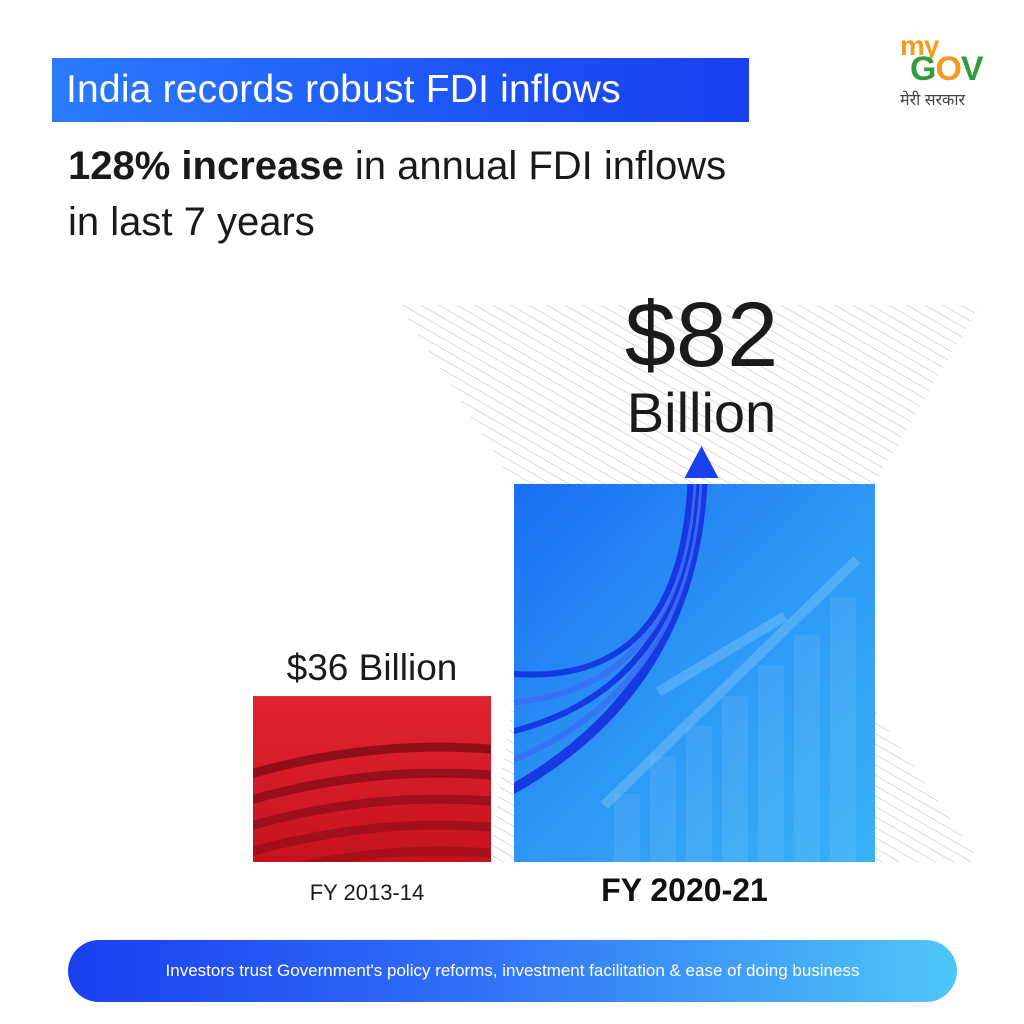 This screenshot has width=1024, height=1024. I want to click on value-label-fy-2013-14: $36 Billion, so click(372, 667).